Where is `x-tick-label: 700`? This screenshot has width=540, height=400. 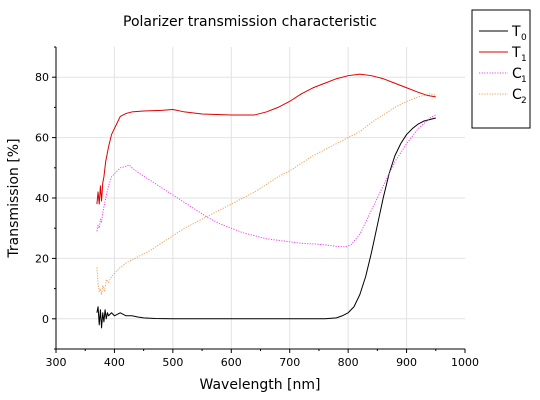
x-tick-label: 700 is located at coordinates (289, 362).